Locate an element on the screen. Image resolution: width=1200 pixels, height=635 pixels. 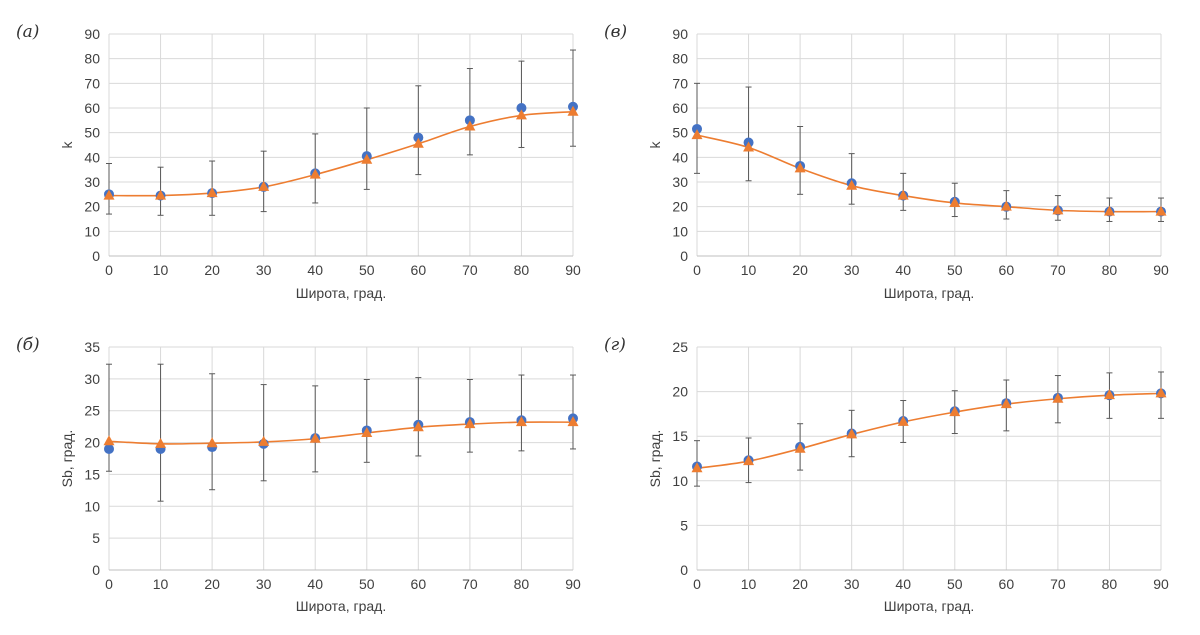
x-tick-label: 10 is located at coordinates (749, 270).